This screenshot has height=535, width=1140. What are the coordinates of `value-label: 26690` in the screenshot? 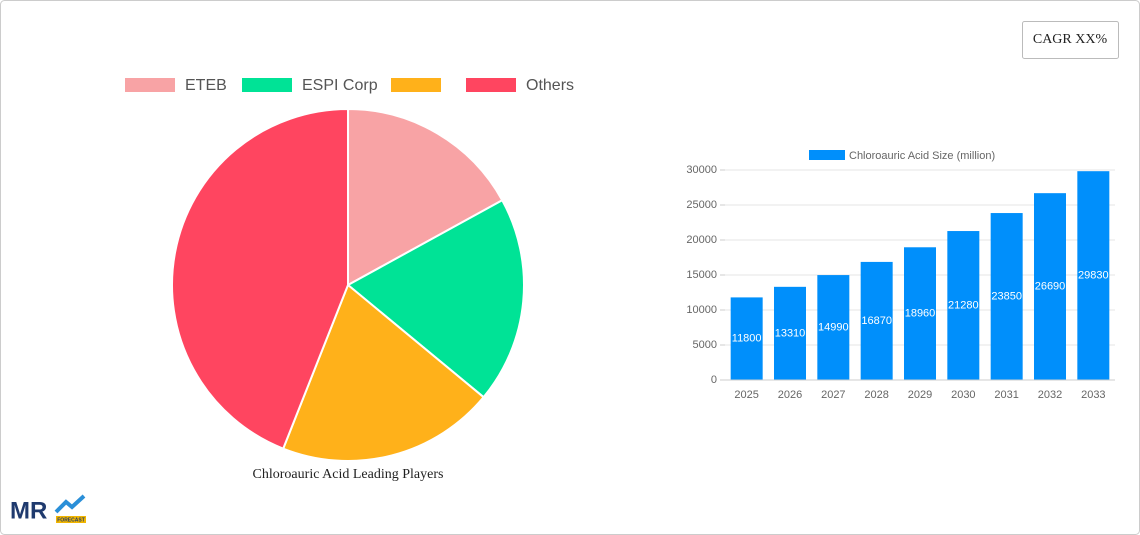 It's located at (1050, 286).